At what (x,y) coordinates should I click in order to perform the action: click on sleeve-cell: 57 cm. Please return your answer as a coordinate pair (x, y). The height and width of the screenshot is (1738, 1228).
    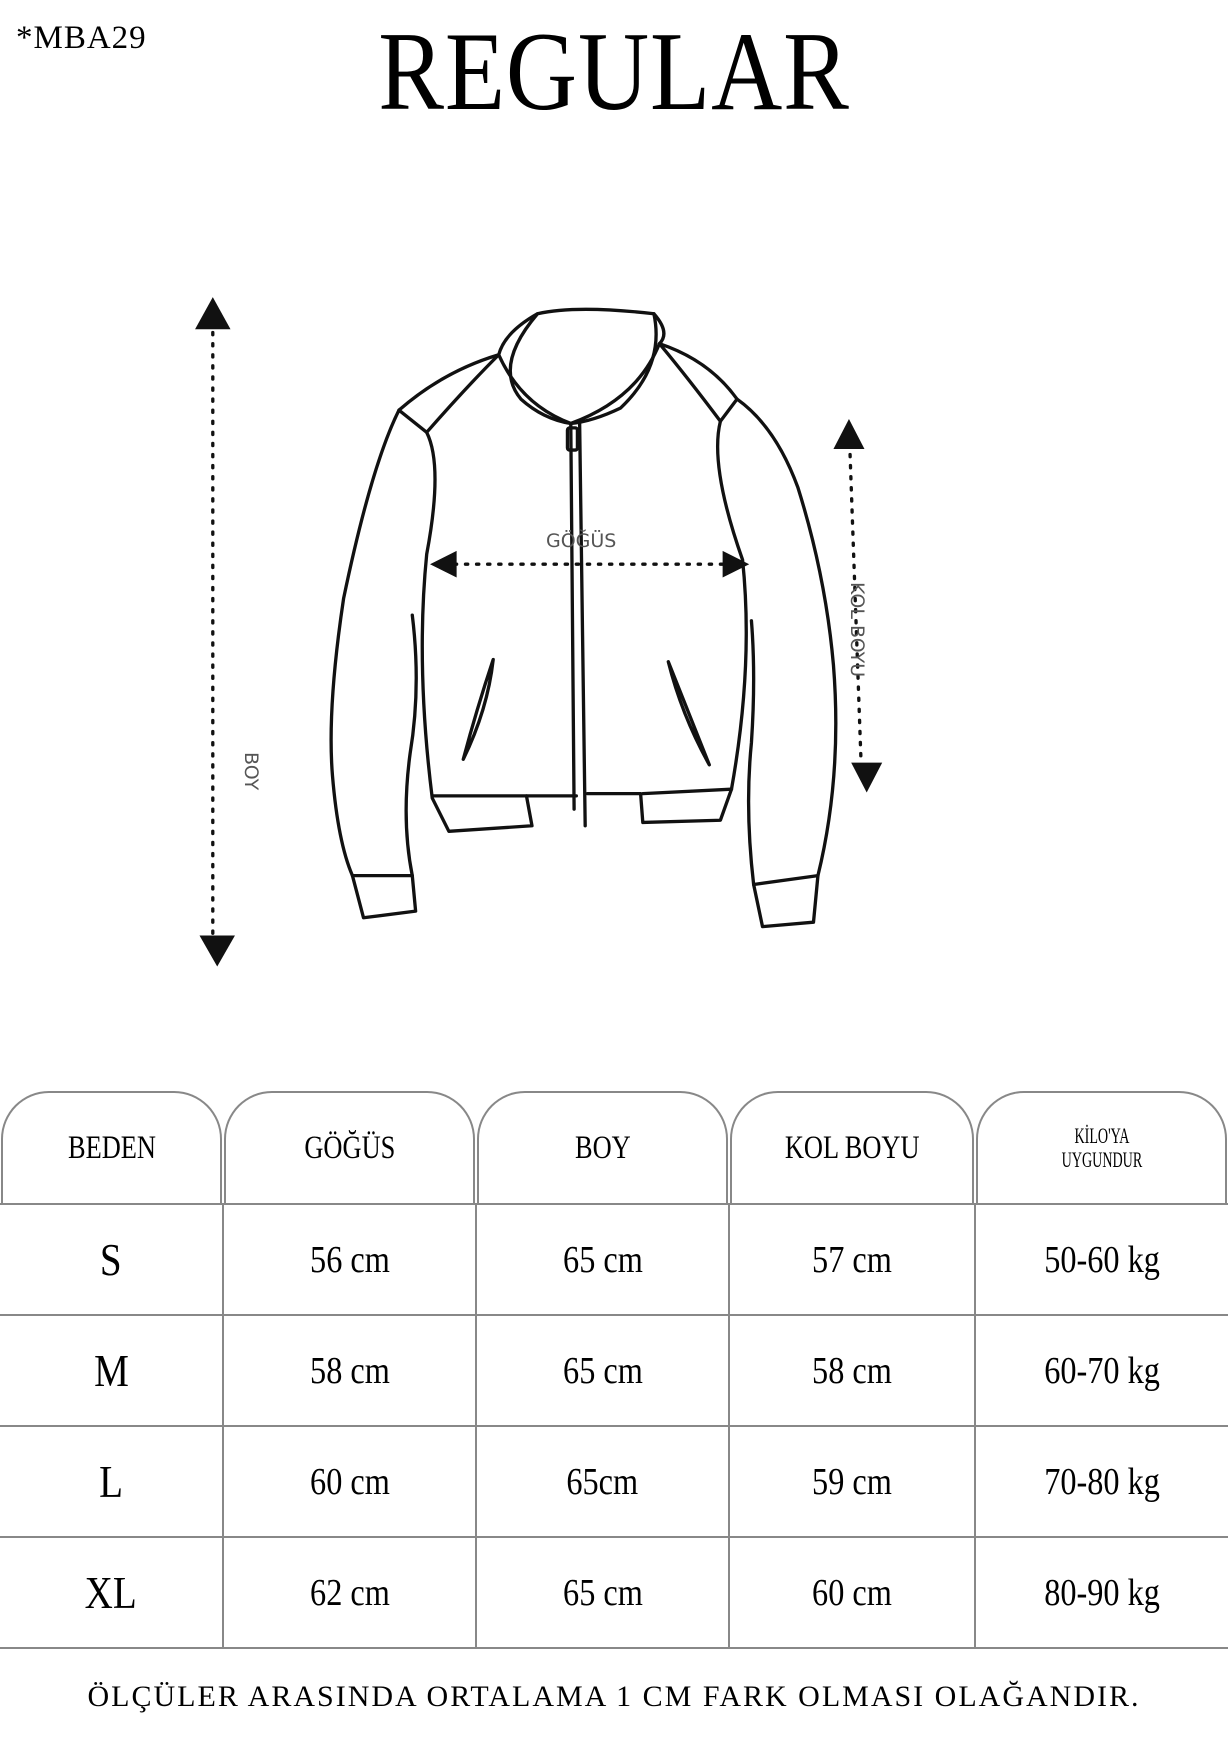
    Looking at the image, I should click on (852, 1259).